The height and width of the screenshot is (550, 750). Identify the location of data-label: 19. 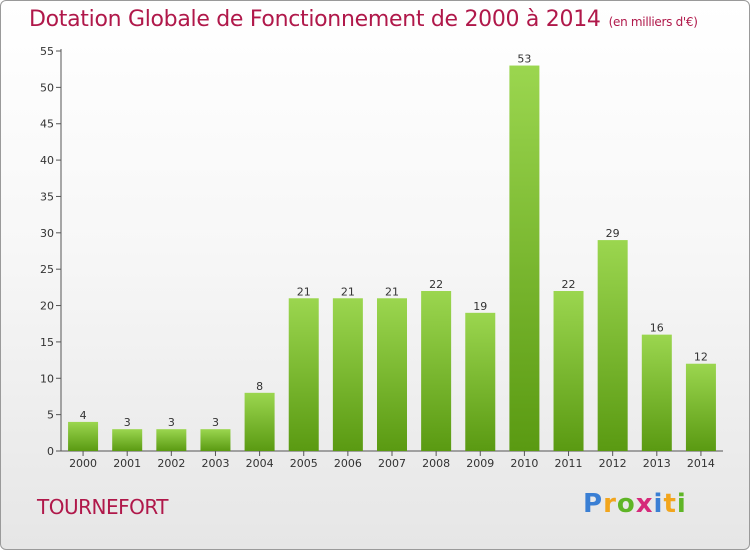
(480, 306).